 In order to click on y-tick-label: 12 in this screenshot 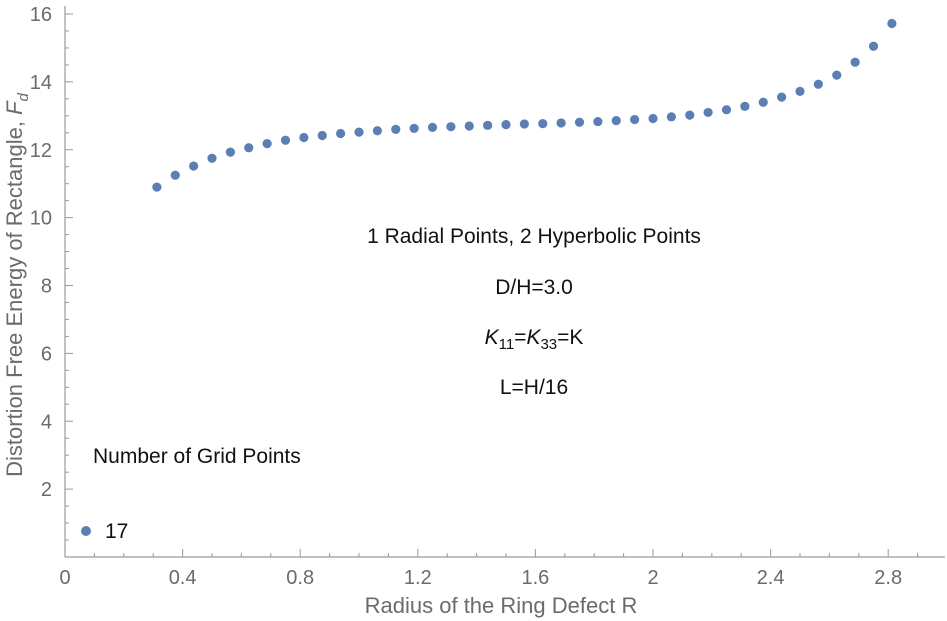, I will do `click(41, 151)`.